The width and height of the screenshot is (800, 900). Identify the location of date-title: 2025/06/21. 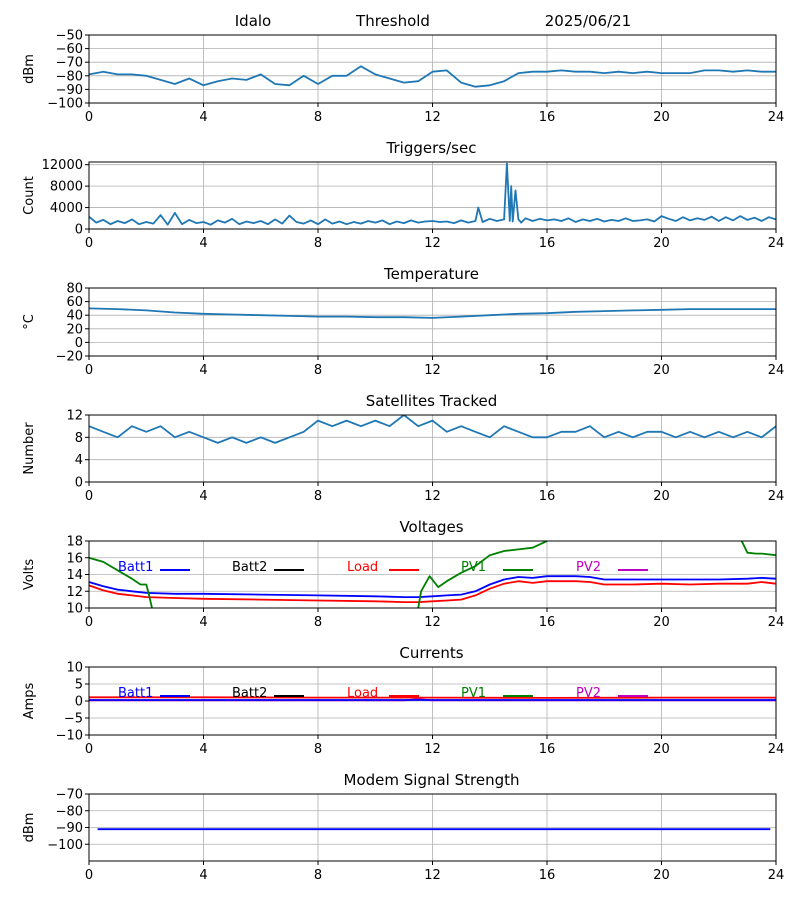
(588, 21).